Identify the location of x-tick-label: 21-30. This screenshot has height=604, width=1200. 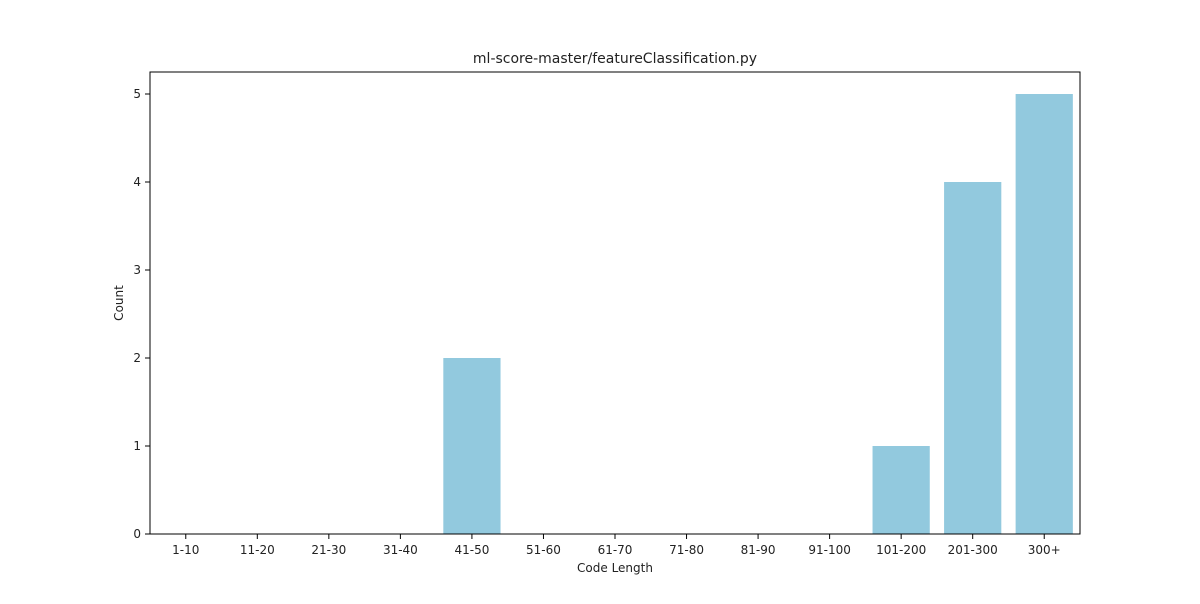
(328, 550).